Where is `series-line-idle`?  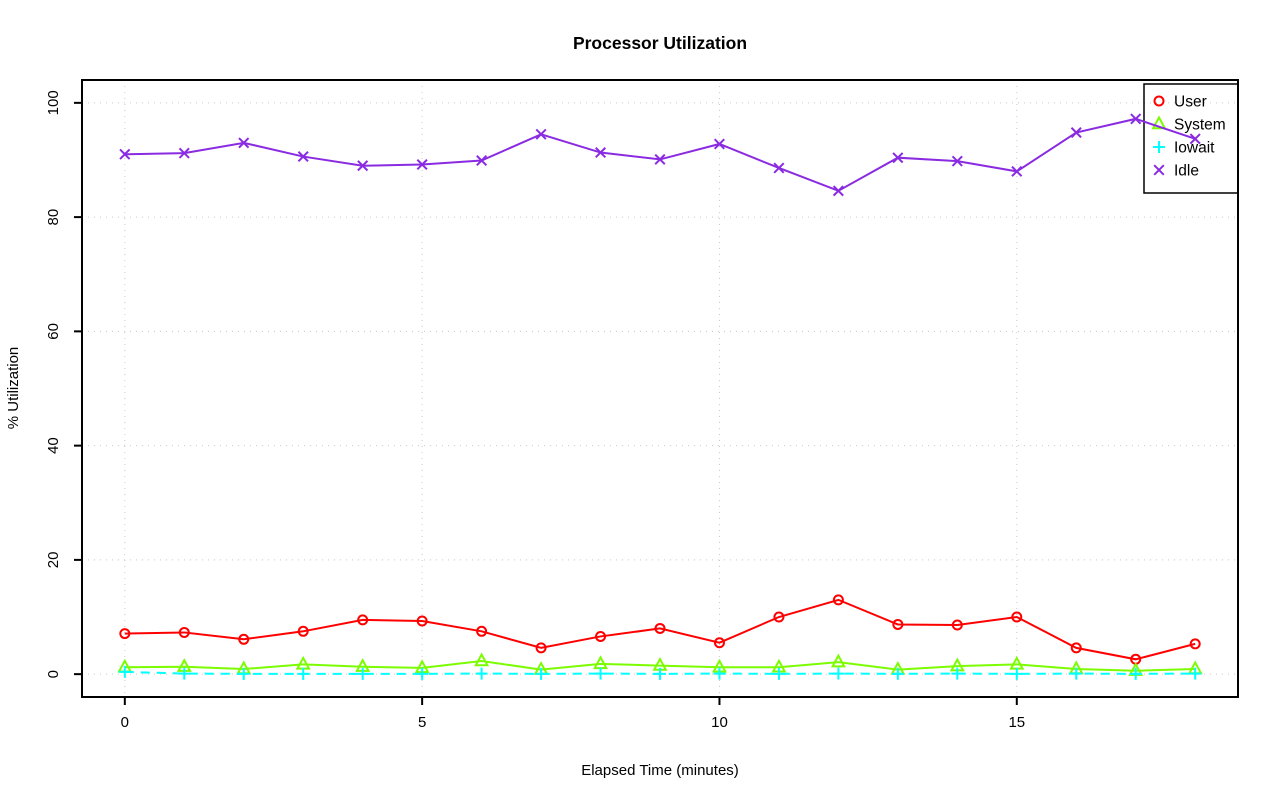
series-line-idle is located at coordinates (660, 154).